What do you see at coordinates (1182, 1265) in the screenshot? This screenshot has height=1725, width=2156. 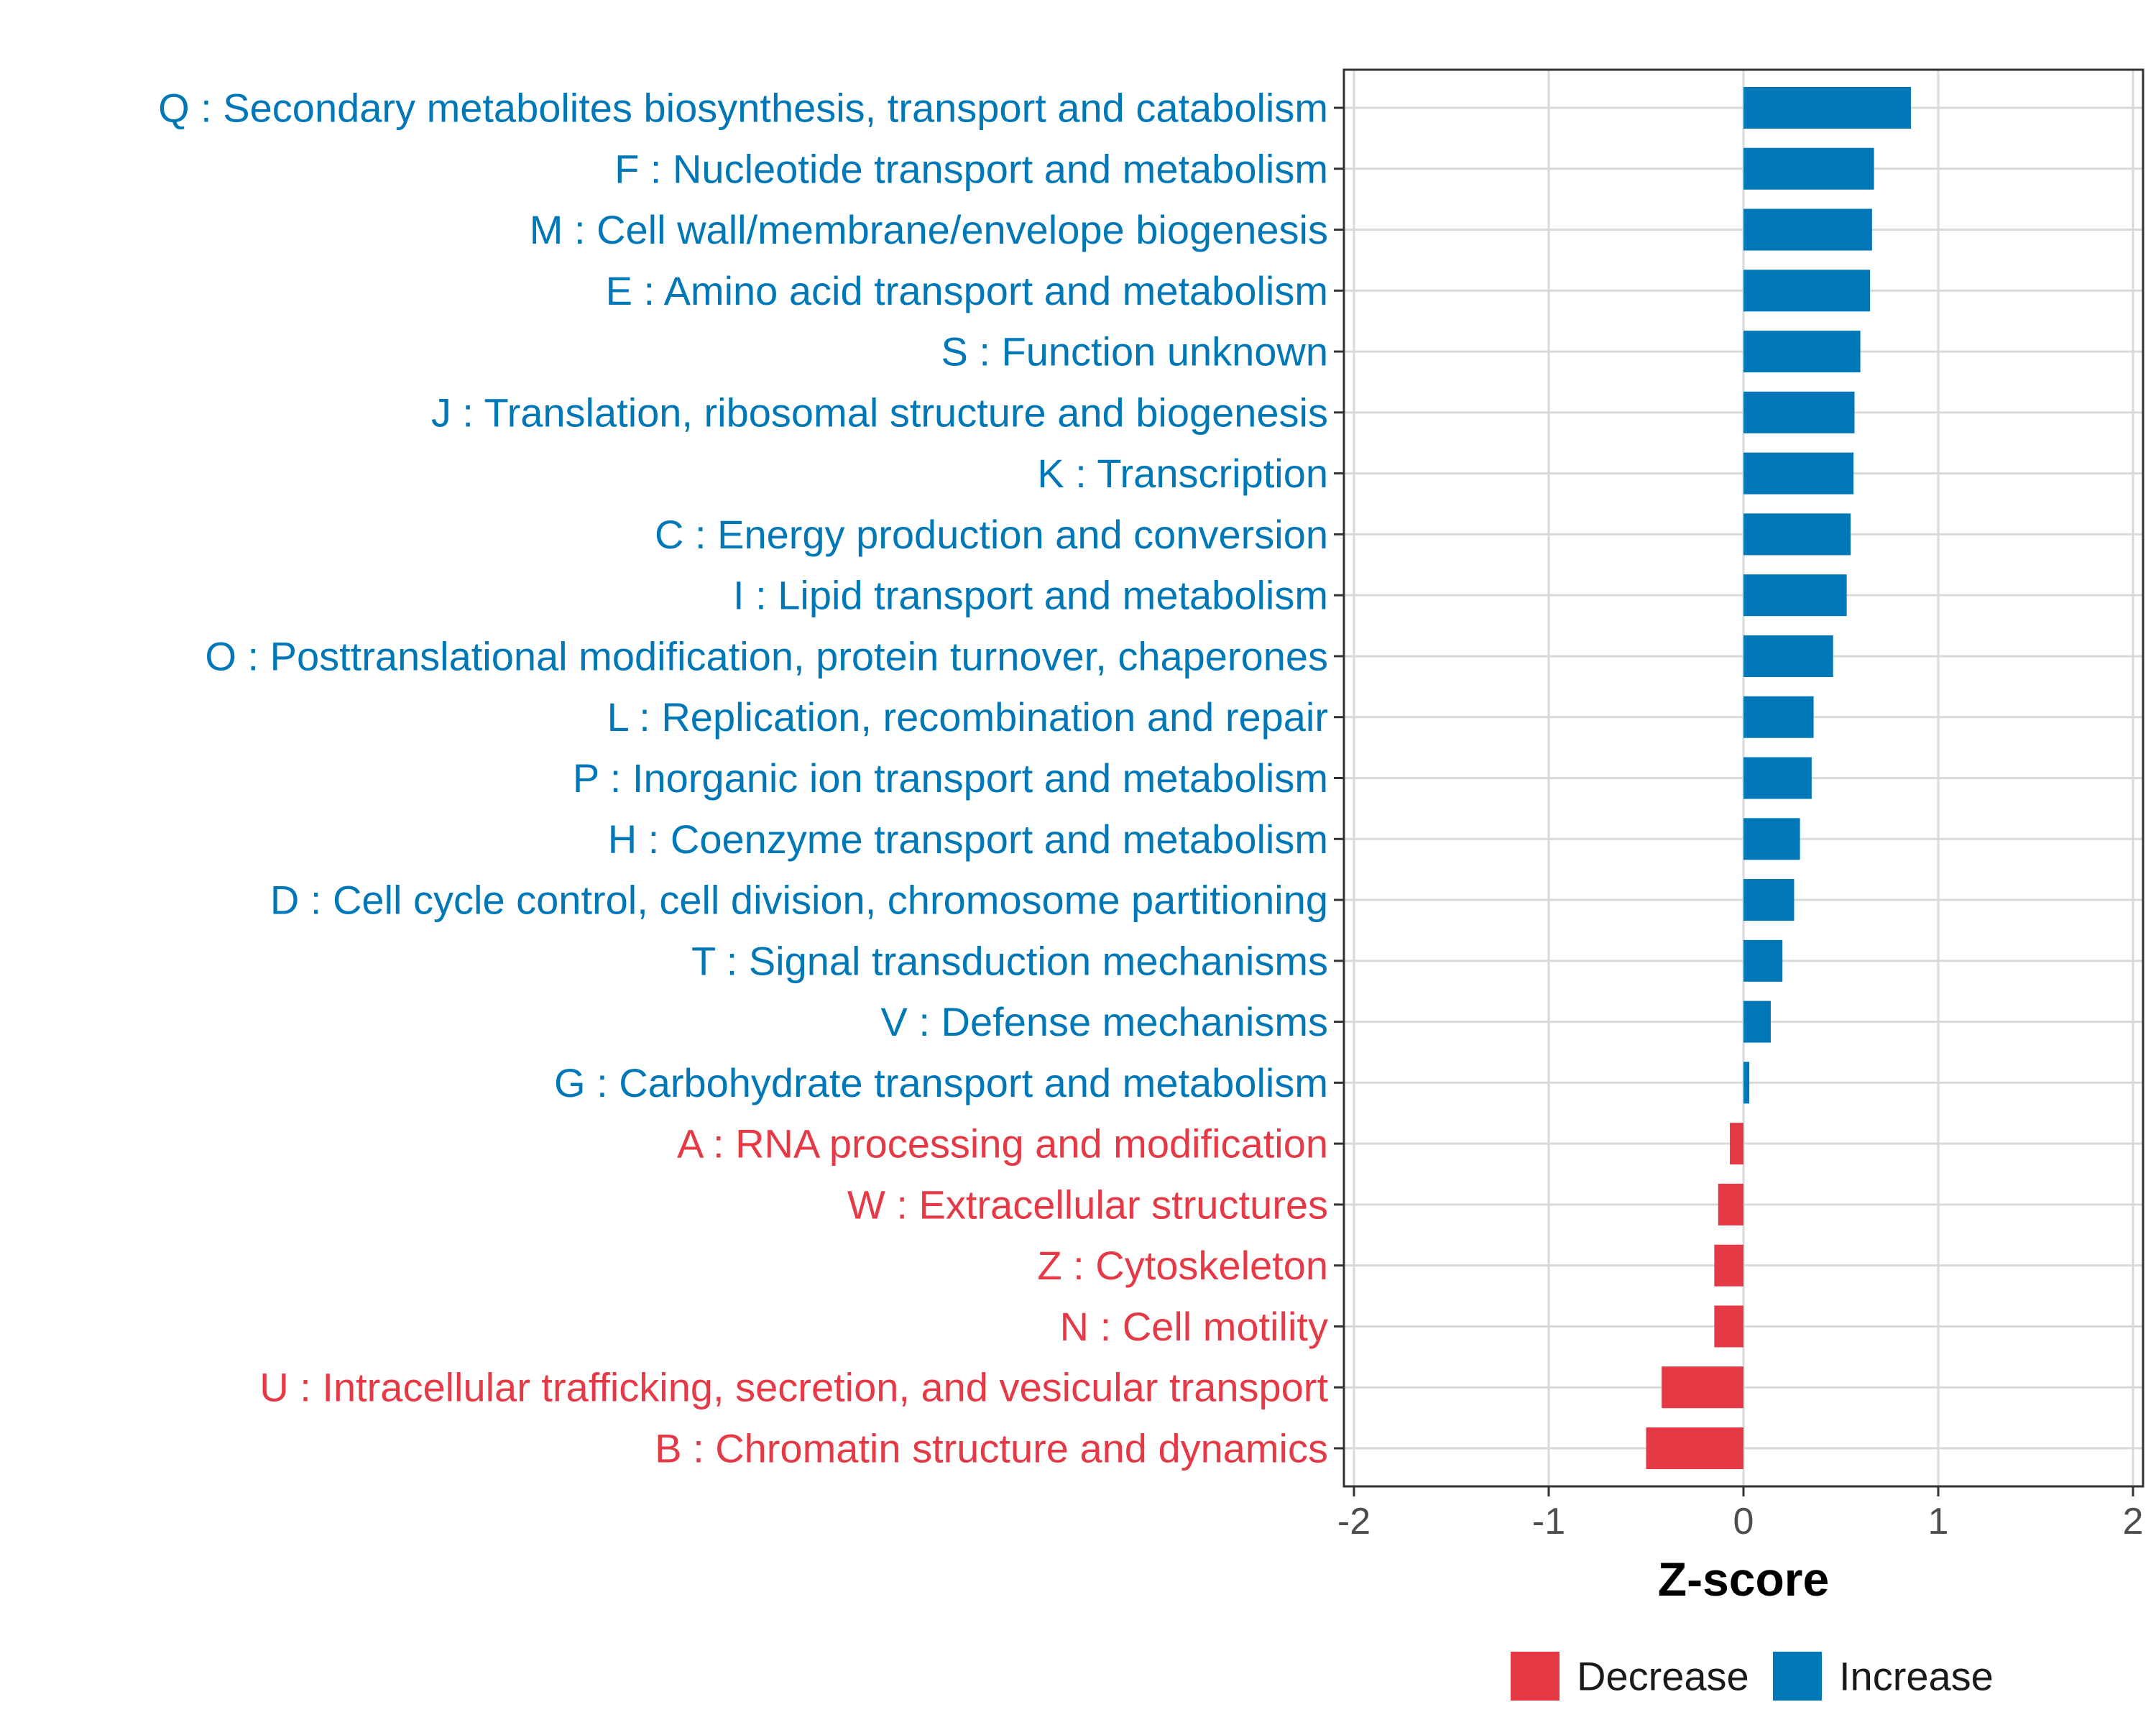 I see `category-label: Z : Cytoskeleton` at bounding box center [1182, 1265].